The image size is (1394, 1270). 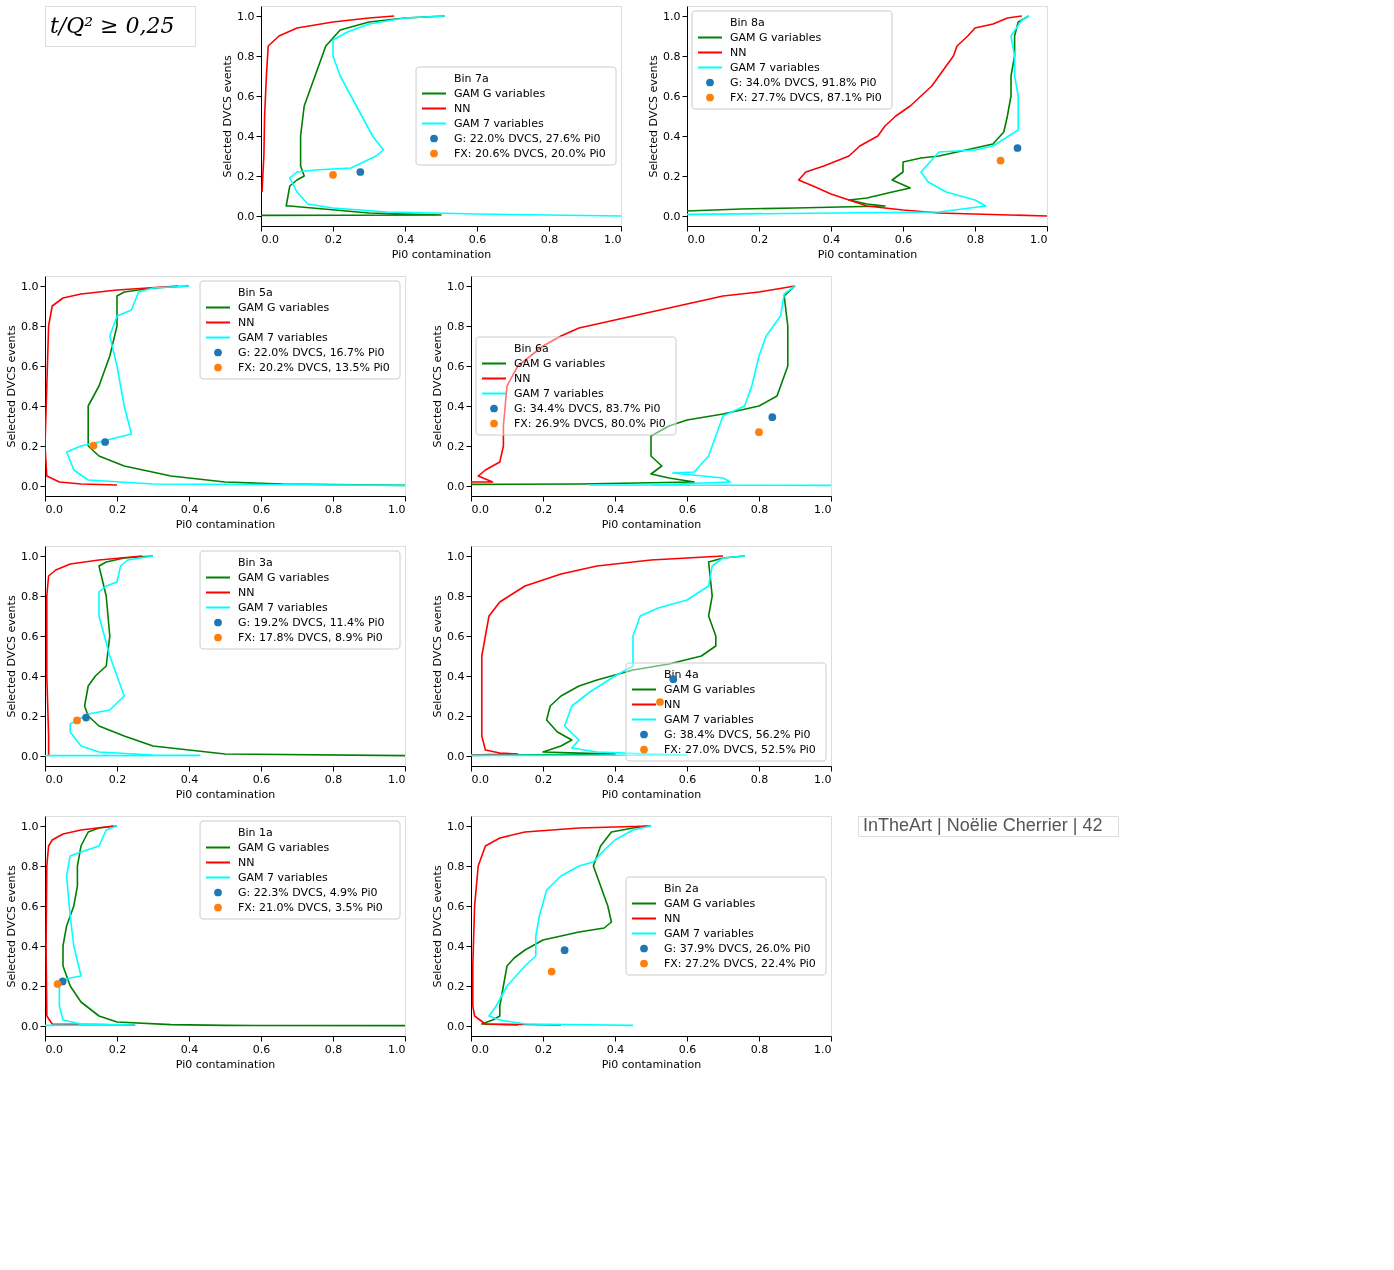 What do you see at coordinates (255, 562) in the screenshot?
I see `legend-title: Bin 3a` at bounding box center [255, 562].